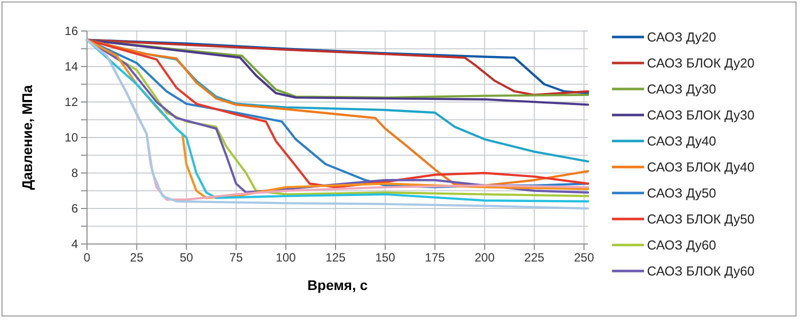  Describe the element at coordinates (71, 137) in the screenshot. I see `y-tick-label: 10` at that location.